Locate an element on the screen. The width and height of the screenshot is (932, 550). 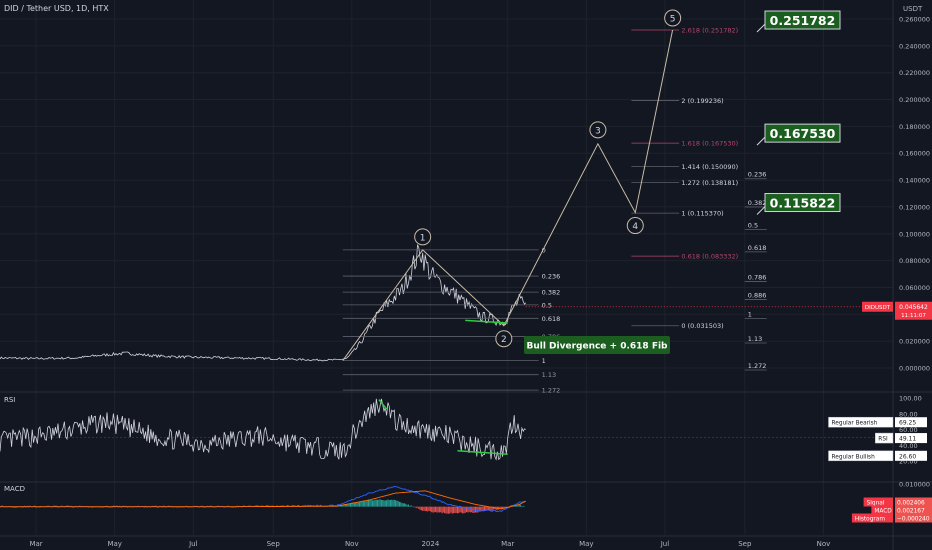
rsi-panel: RSI is located at coordinates (446, 428).